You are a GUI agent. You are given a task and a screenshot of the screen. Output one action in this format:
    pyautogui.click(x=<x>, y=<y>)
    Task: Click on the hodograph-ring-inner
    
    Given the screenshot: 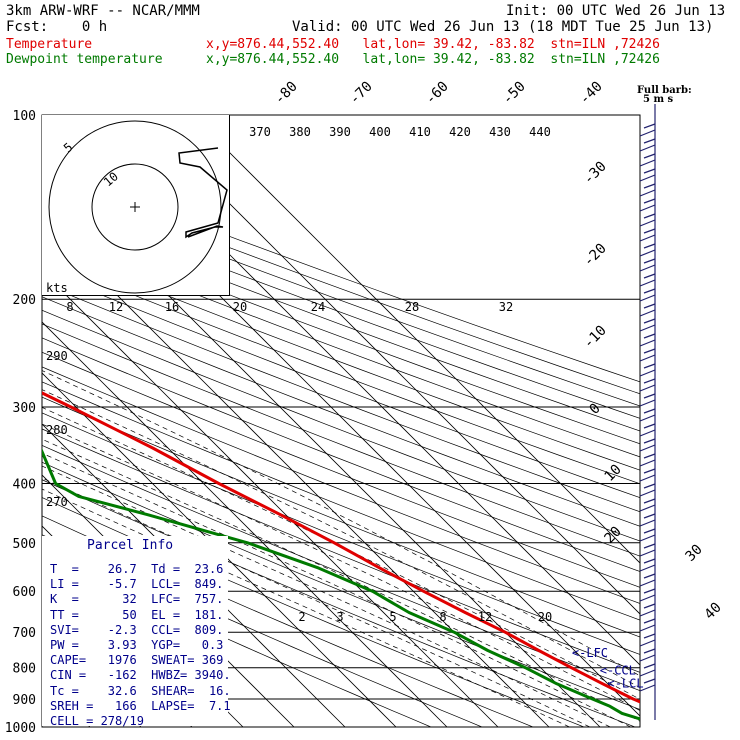 What is the action you would take?
    pyautogui.click(x=135, y=207)
    